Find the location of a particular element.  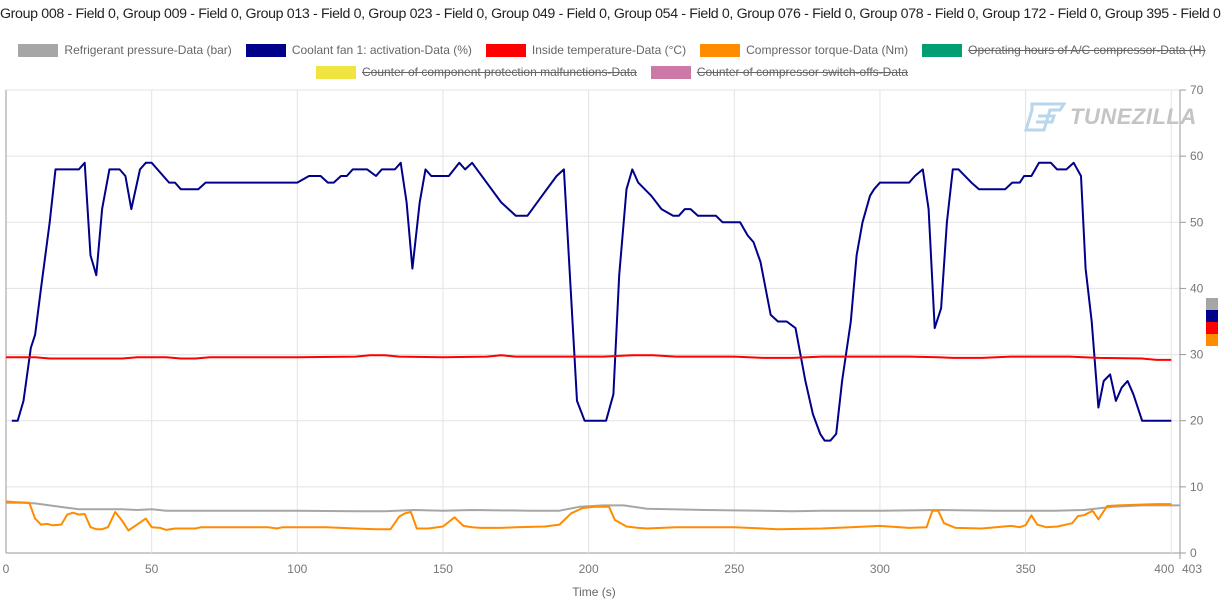

legend-item-refrigerant-pressure: Refrigerant pressure-Data (bar) is located at coordinates (125, 50).